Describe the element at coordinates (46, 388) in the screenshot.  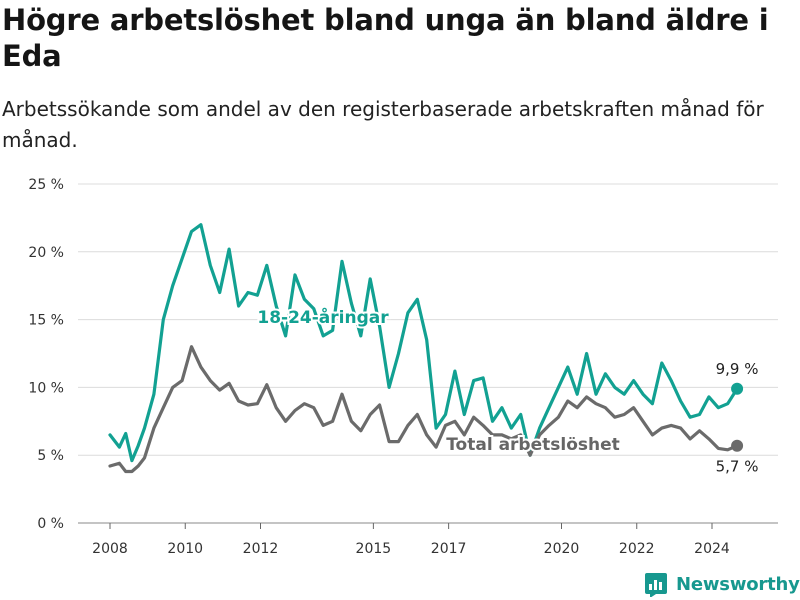
I see `y-tick-label: 10 %` at that location.